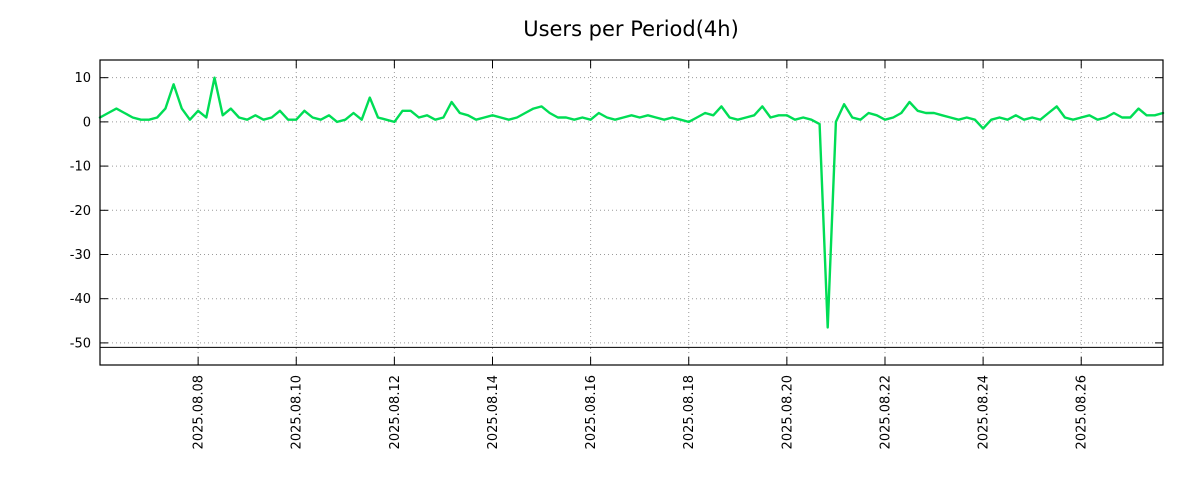 This screenshot has width=1200, height=500. I want to click on y-tick-label: 10, so click(82, 78).